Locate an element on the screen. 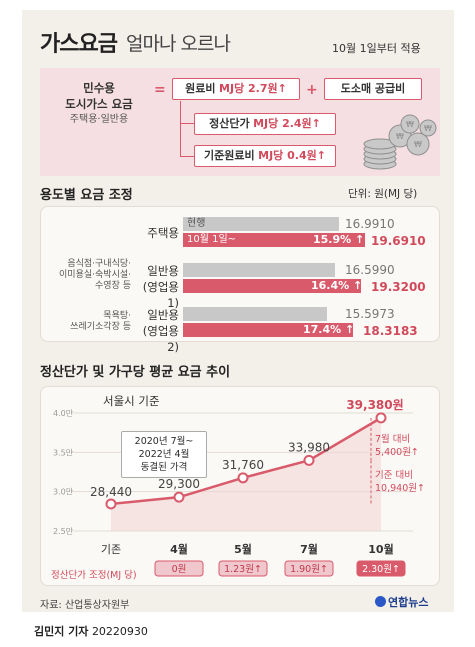 This screenshot has width=475, height=647. current-value: 16.5990 is located at coordinates (370, 270).